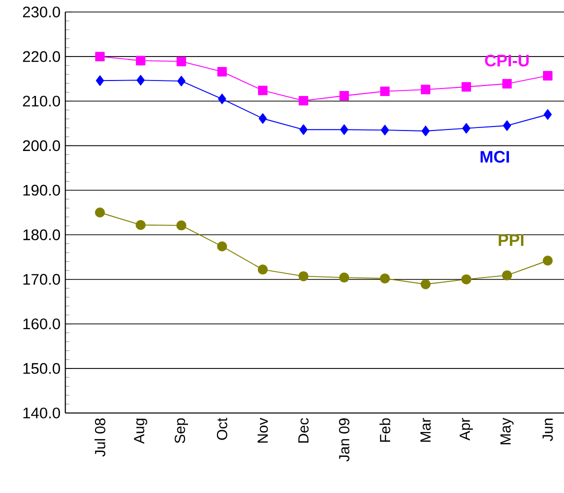 The height and width of the screenshot is (493, 564). What do you see at coordinates (507, 60) in the screenshot?
I see `series-label: CPI-U` at bounding box center [507, 60].